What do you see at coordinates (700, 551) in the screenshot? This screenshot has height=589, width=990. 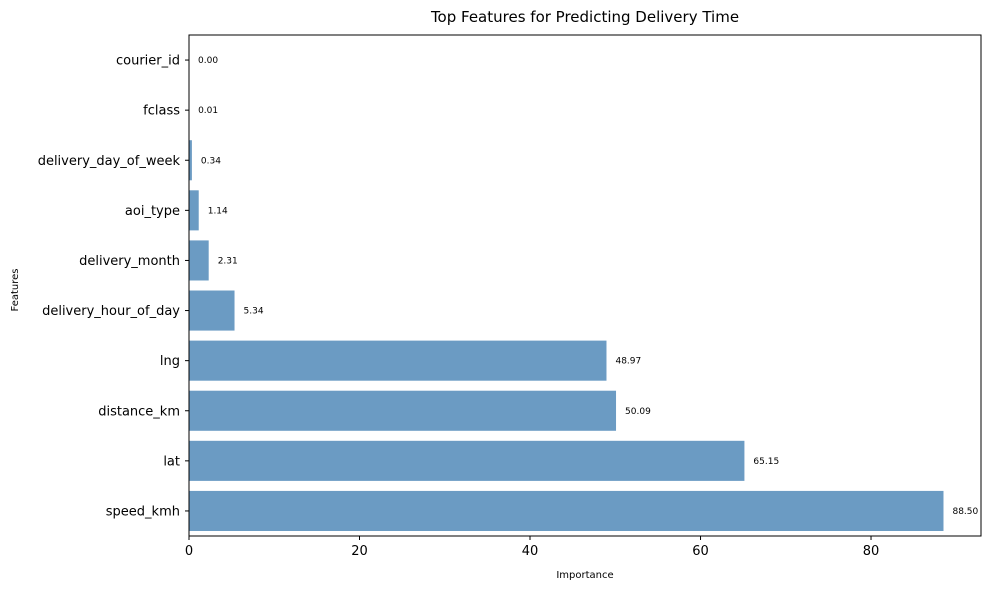 I see `x-tick-label: 60` at bounding box center [700, 551].